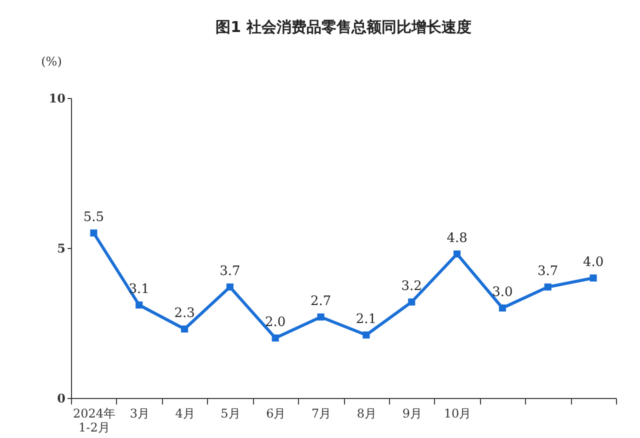 This screenshot has width=640, height=438. What do you see at coordinates (366, 413) in the screenshot?
I see `x-tick-label: 8月` at bounding box center [366, 413].